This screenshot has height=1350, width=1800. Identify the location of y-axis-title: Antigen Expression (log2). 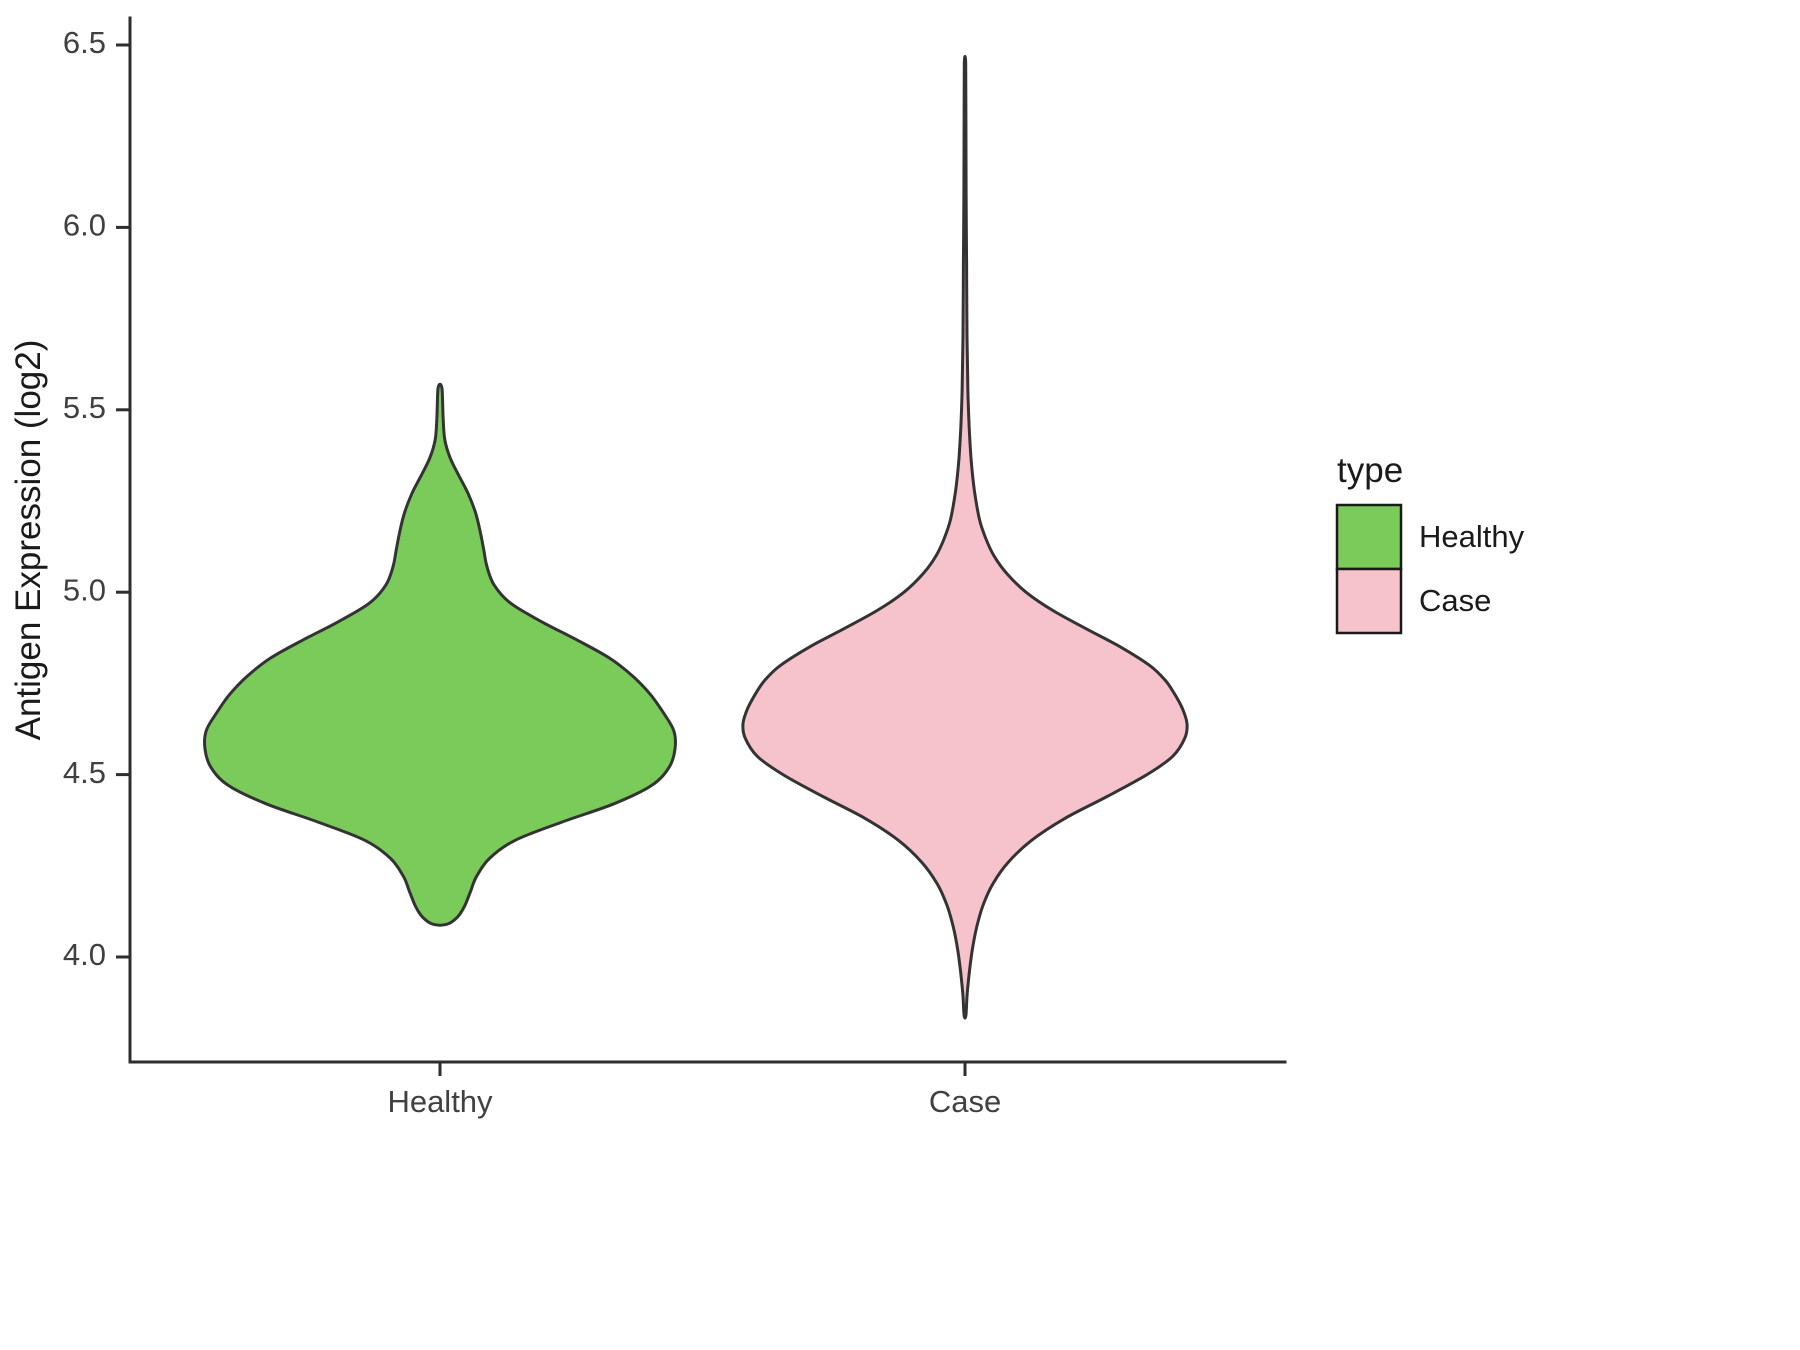
(28, 540).